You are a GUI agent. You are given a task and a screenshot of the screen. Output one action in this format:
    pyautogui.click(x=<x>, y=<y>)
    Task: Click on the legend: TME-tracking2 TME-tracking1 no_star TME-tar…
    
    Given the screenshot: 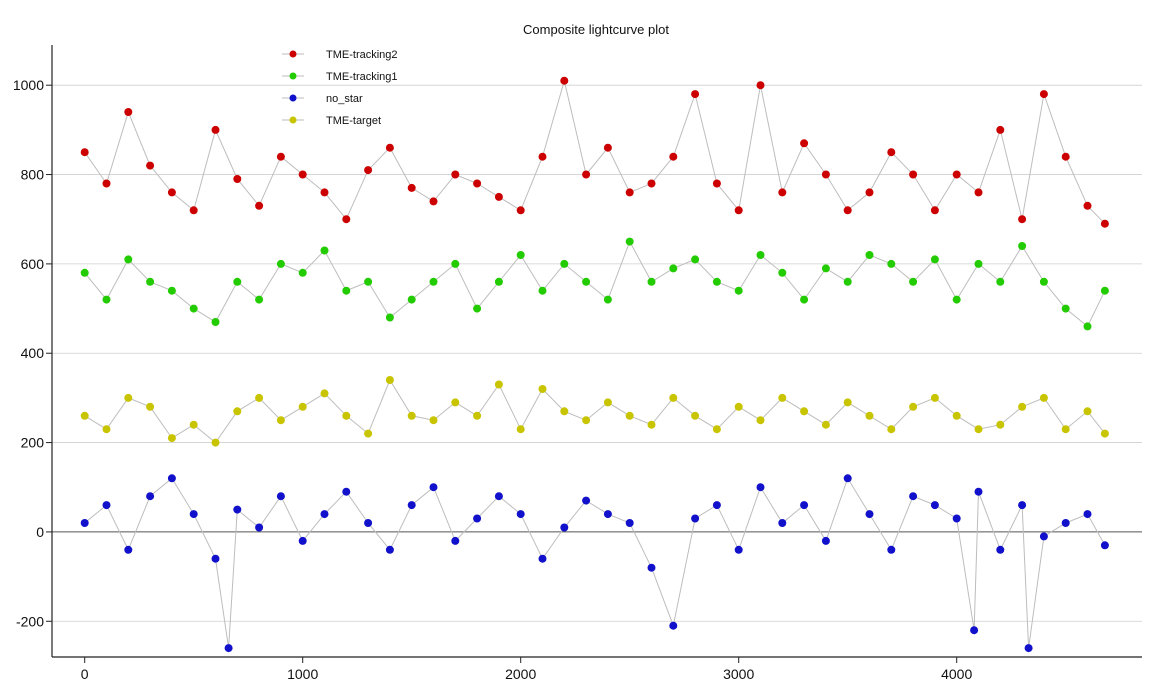 What is the action you would take?
    pyautogui.click(x=340, y=88)
    